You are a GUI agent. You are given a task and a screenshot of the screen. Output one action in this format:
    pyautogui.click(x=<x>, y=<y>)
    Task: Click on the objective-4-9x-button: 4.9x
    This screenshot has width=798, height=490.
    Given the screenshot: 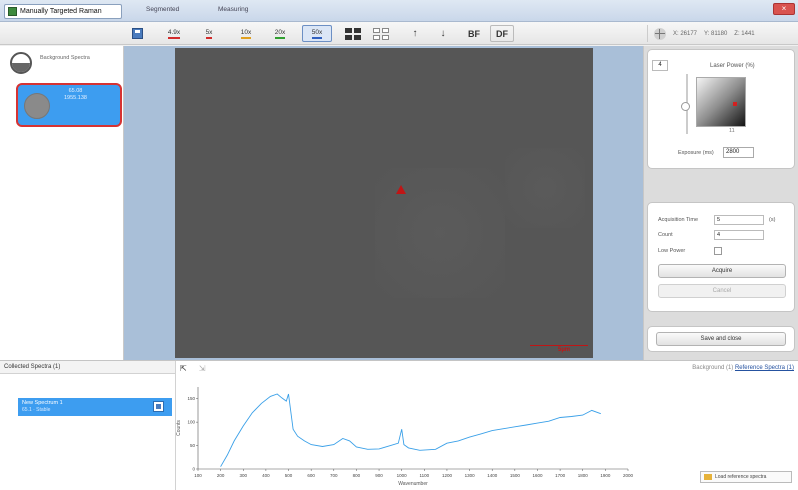 What is the action you would take?
    pyautogui.click(x=174, y=33)
    